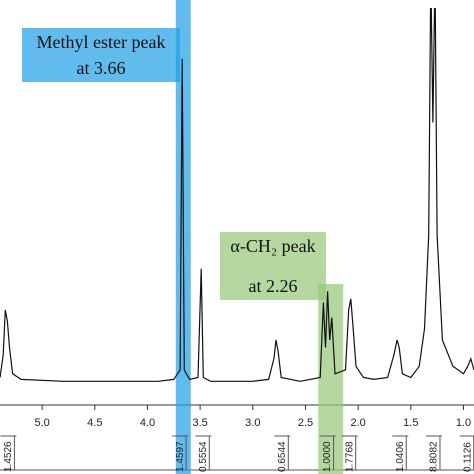 This screenshot has width=474, height=474. I want to click on annotation-text: at 2.26, so click(273, 286).